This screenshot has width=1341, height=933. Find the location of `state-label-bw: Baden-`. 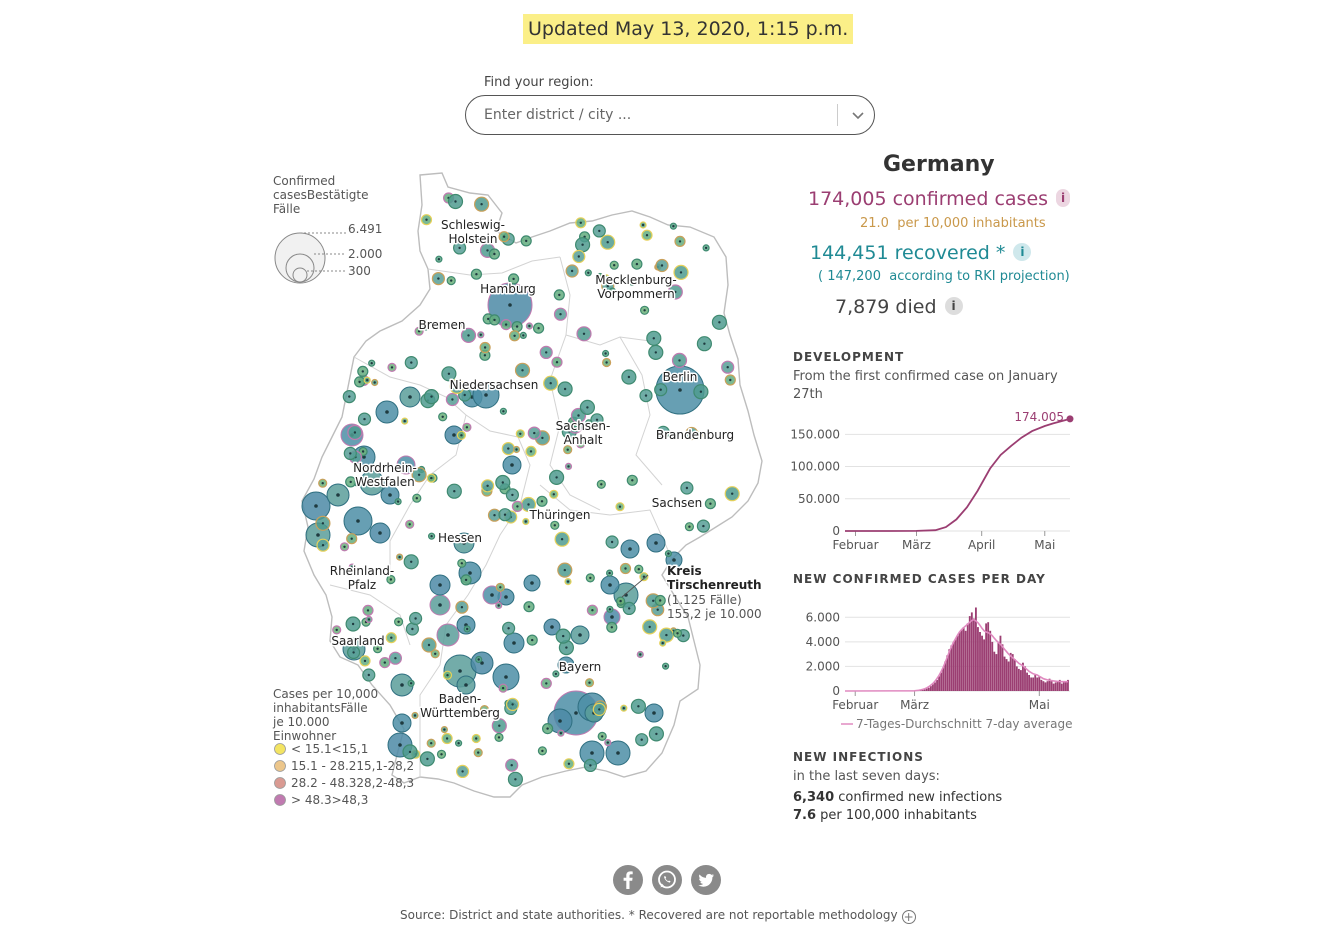

state-label-bw: Baden- is located at coordinates (460, 699).